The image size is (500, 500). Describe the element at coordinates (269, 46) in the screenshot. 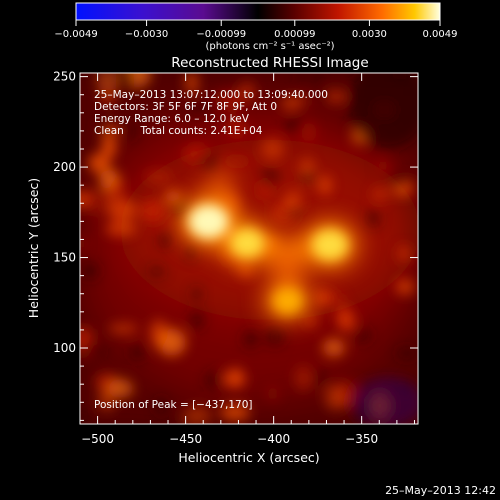

I see `colorbar-units: (photons cm⁻² s⁻¹ asec⁻²)` at that location.